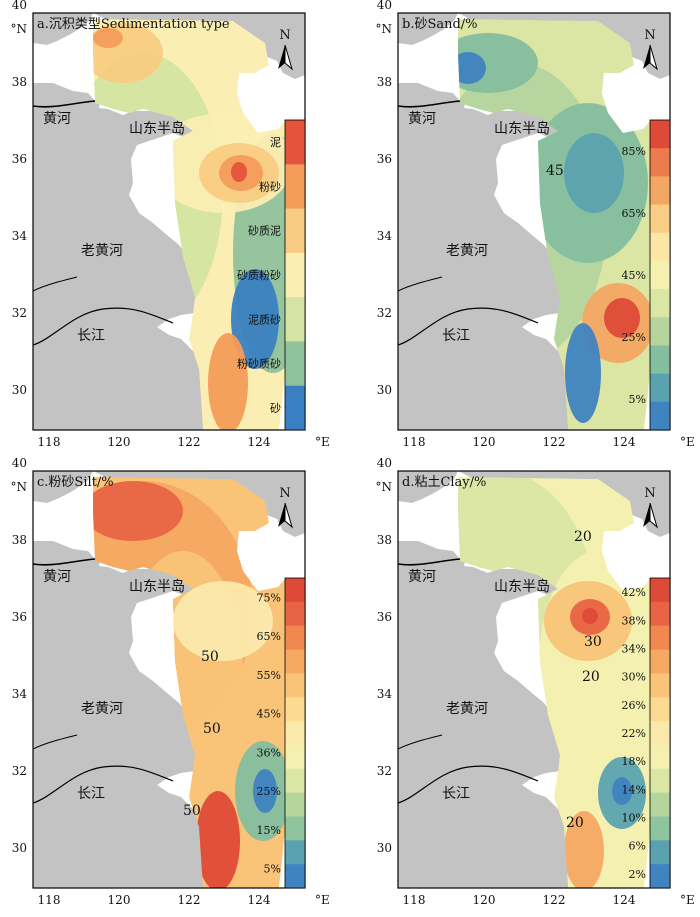  Describe the element at coordinates (634, 733) in the screenshot. I see `legend-label: 22%` at that location.